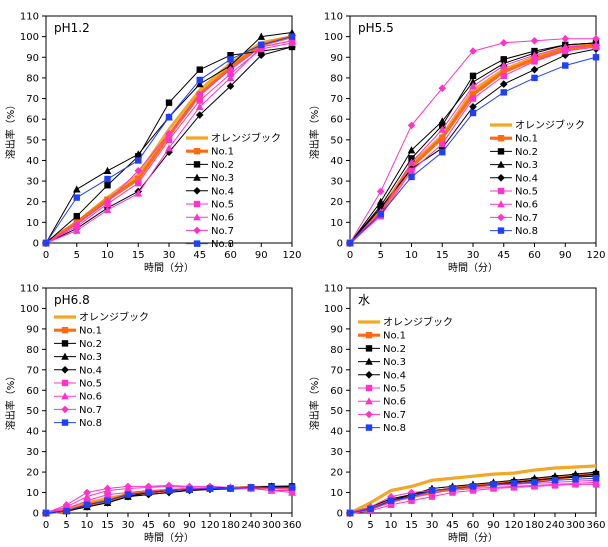 This screenshot has height=547, width=608. What do you see at coordinates (432, 525) in the screenshot?
I see `x-tick-label: 30` at bounding box center [432, 525].